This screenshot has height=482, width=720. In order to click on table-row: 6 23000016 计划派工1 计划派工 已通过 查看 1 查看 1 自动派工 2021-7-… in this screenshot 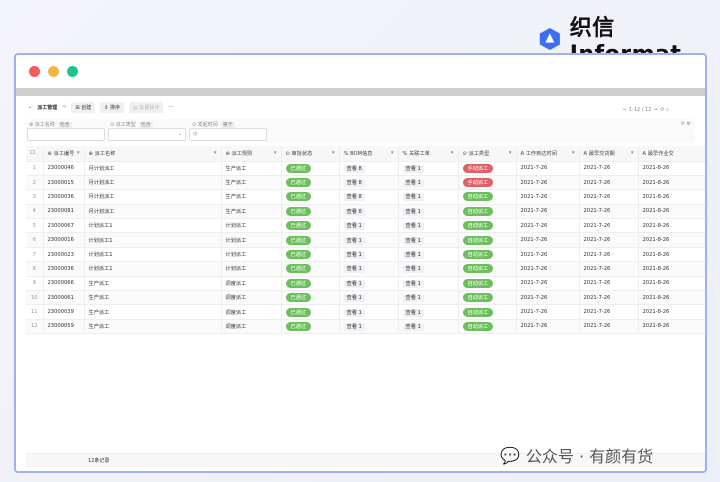, I will do `click(365, 240)`.